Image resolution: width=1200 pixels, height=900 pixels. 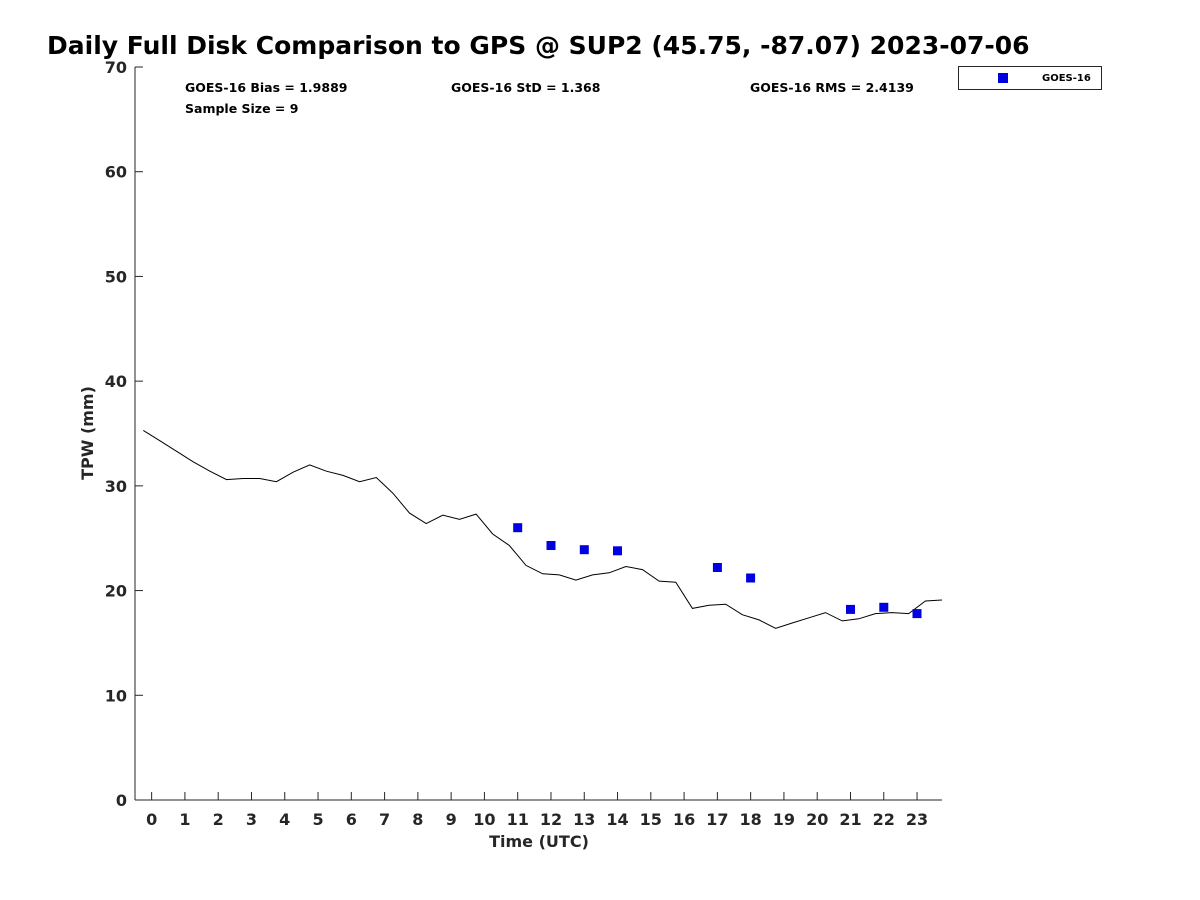 I want to click on x-tick-label: 19, so click(x=784, y=819).